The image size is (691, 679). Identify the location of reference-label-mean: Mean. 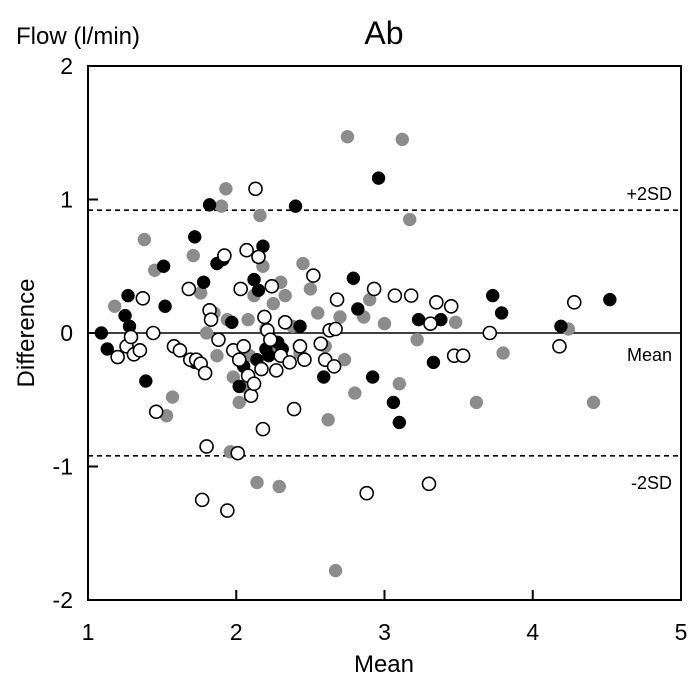
(649, 355).